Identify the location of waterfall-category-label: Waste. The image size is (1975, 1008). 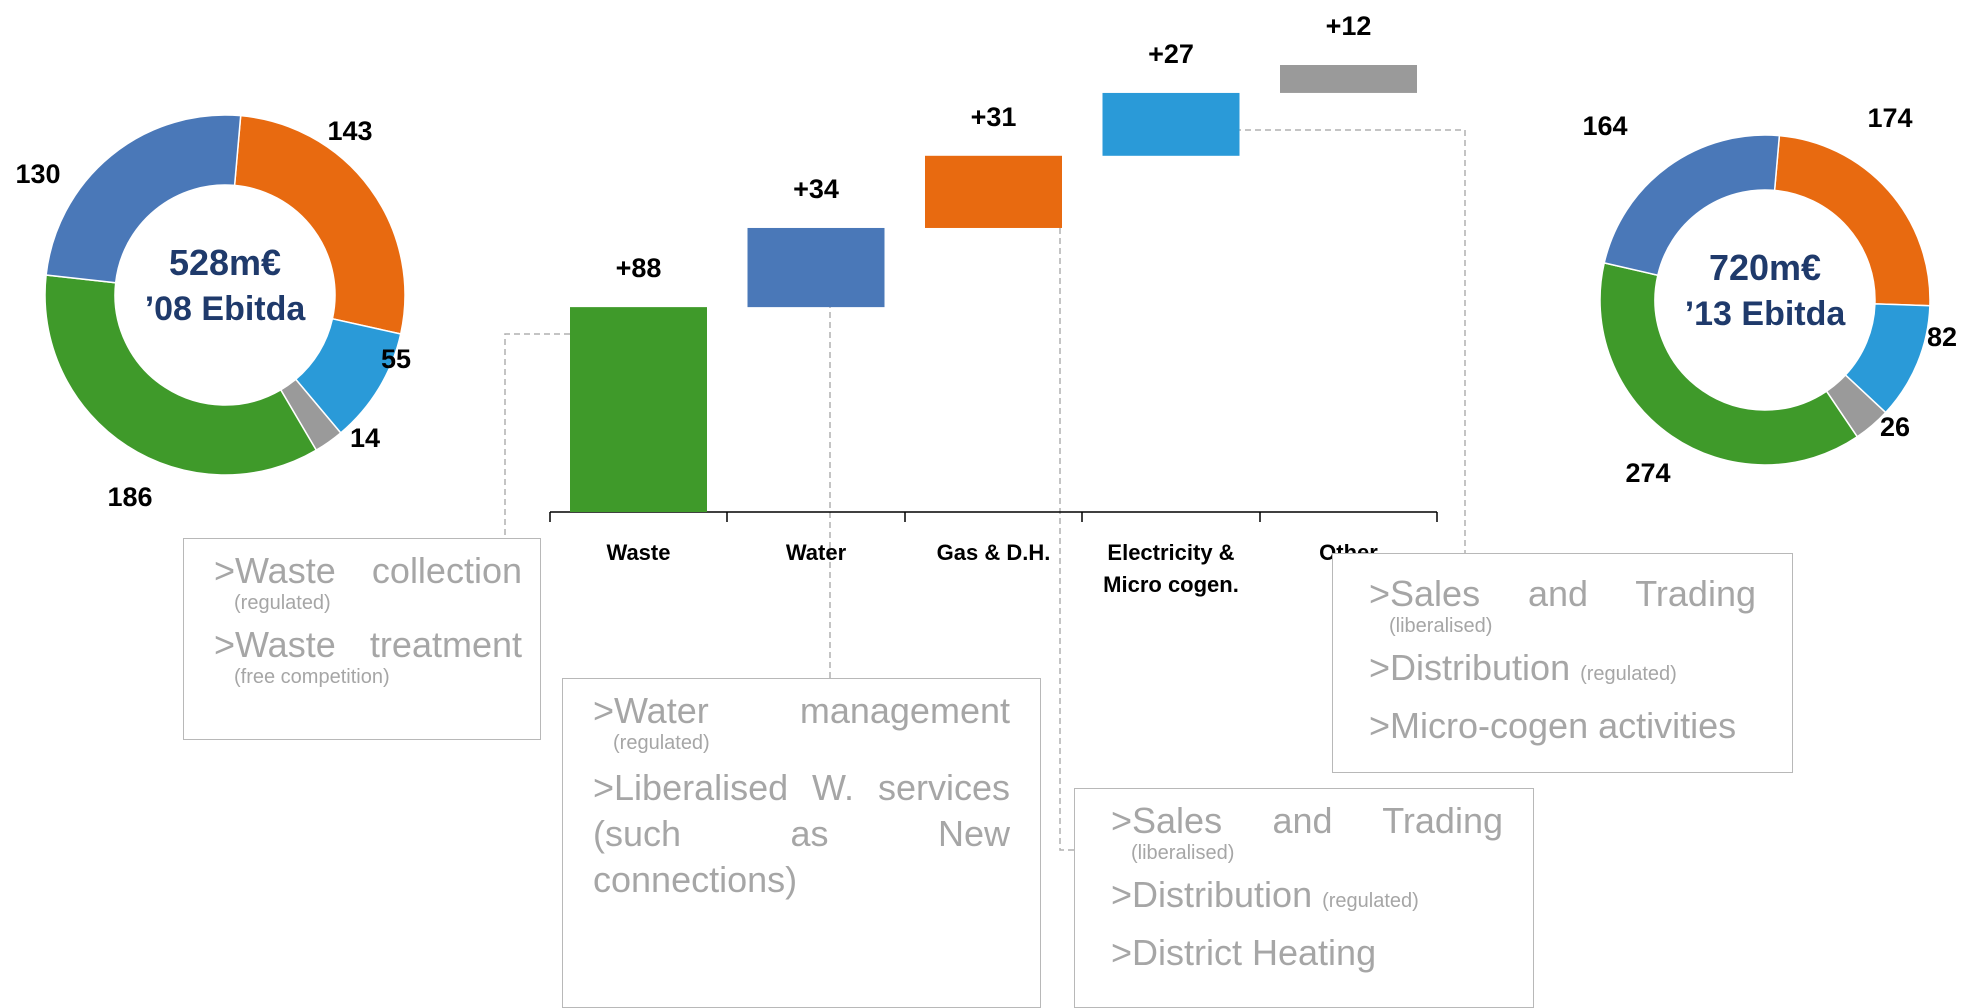
(639, 552).